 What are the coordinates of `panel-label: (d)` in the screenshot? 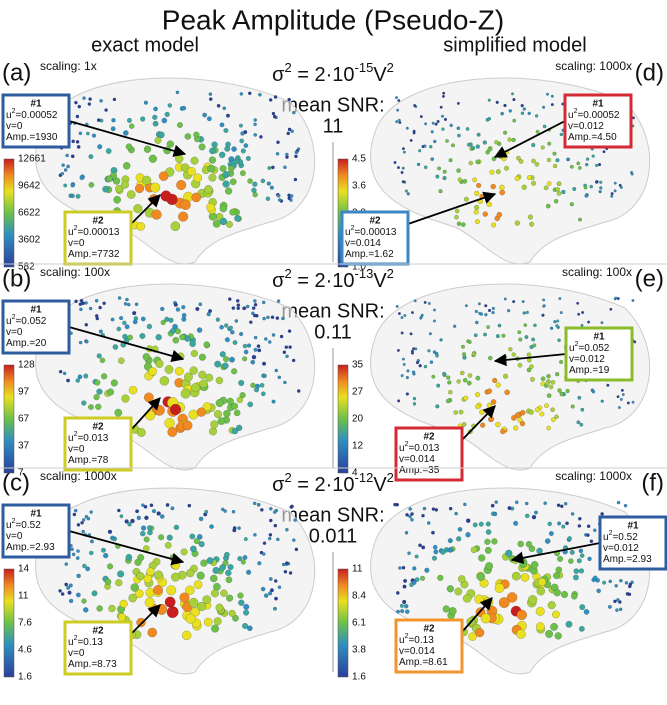 It's located at (649, 72).